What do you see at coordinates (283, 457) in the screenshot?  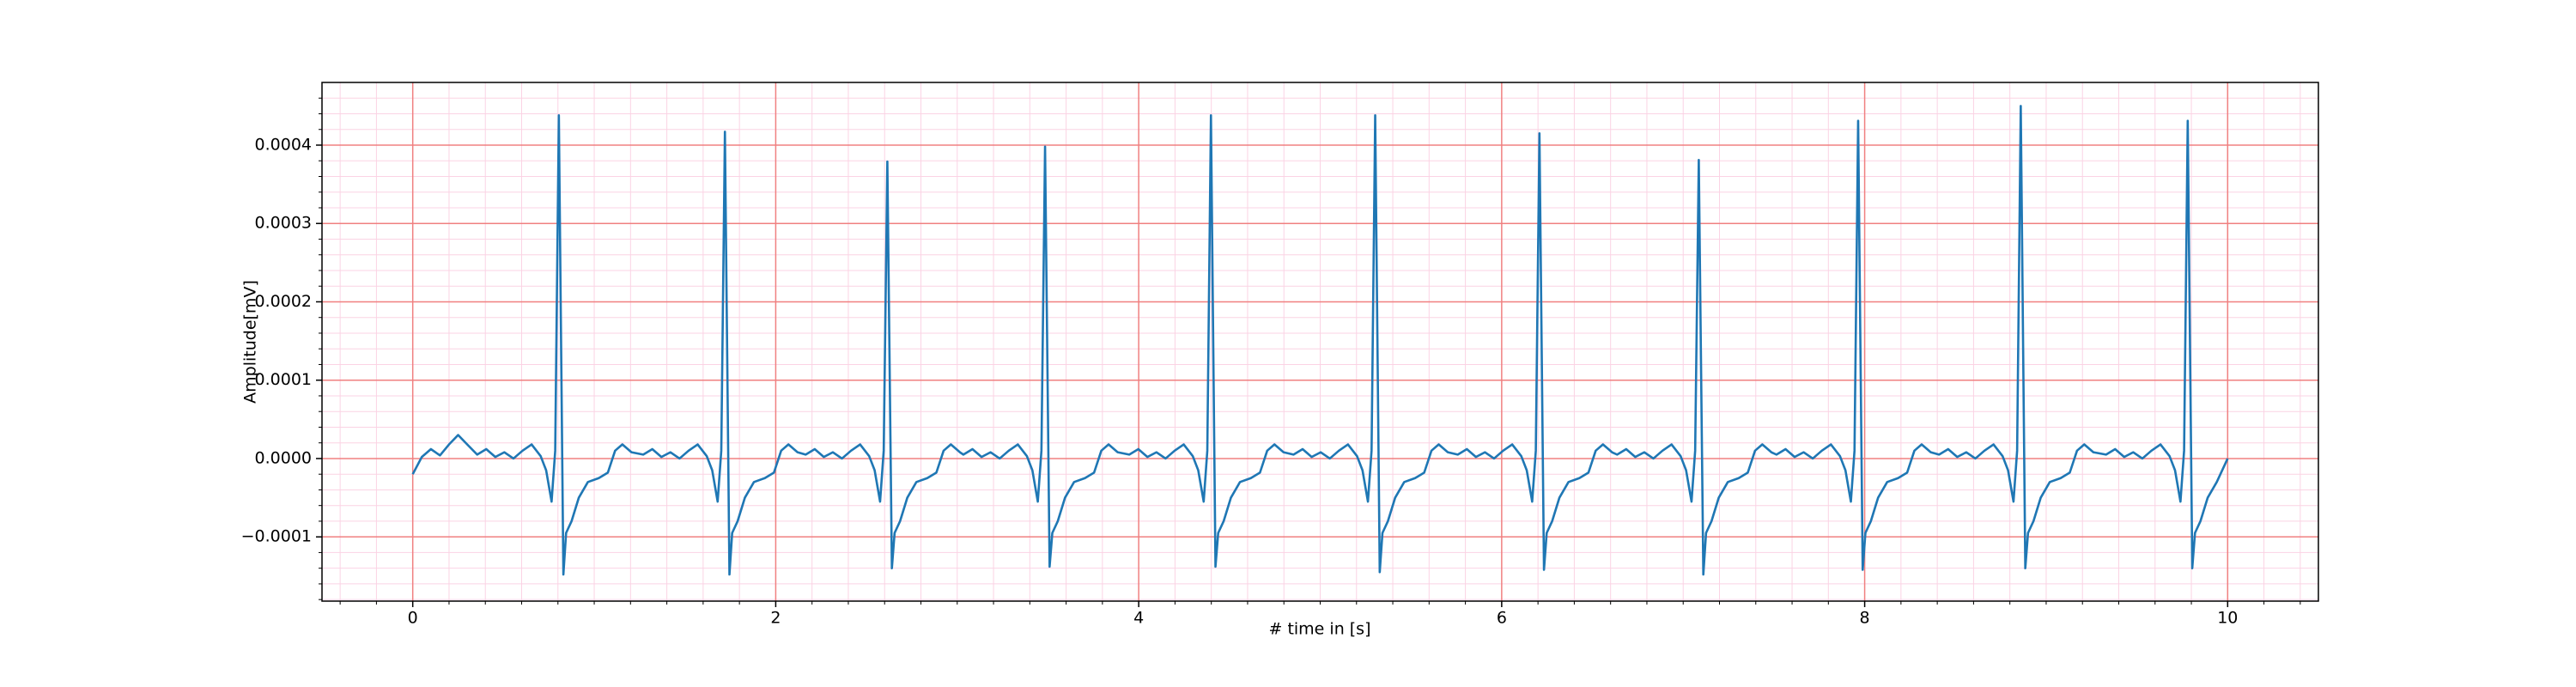 I see `y-tick-label: 0.0000` at bounding box center [283, 457].